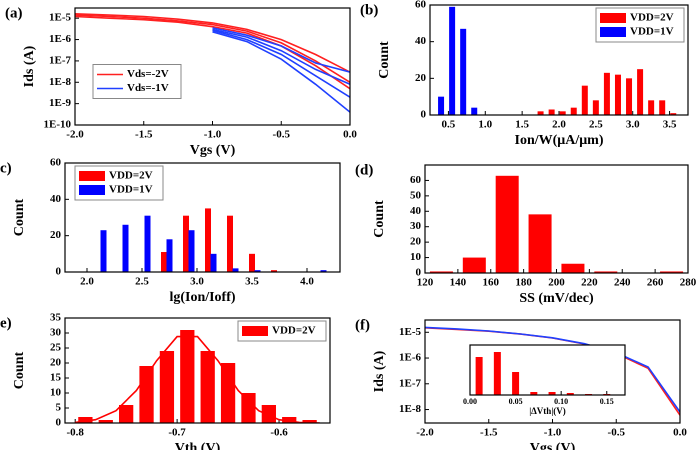  What do you see at coordinates (449, 125) in the screenshot?
I see `x-tick-label: 0.5` at bounding box center [449, 125].